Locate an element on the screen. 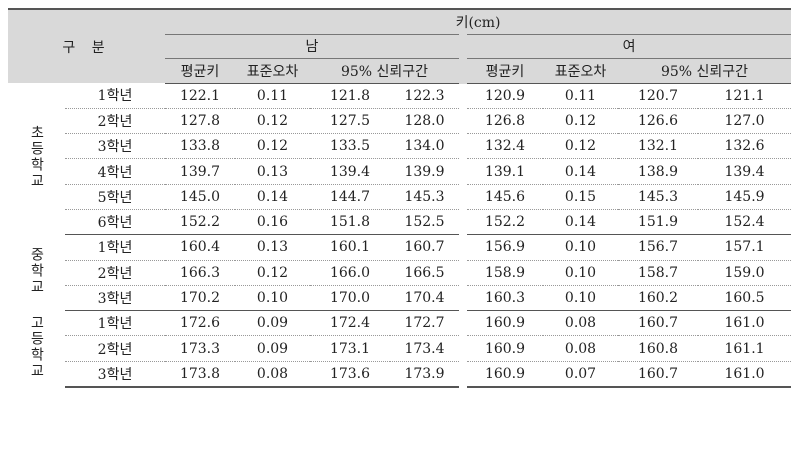  section-cell: 중학교 is located at coordinates (36, 273).